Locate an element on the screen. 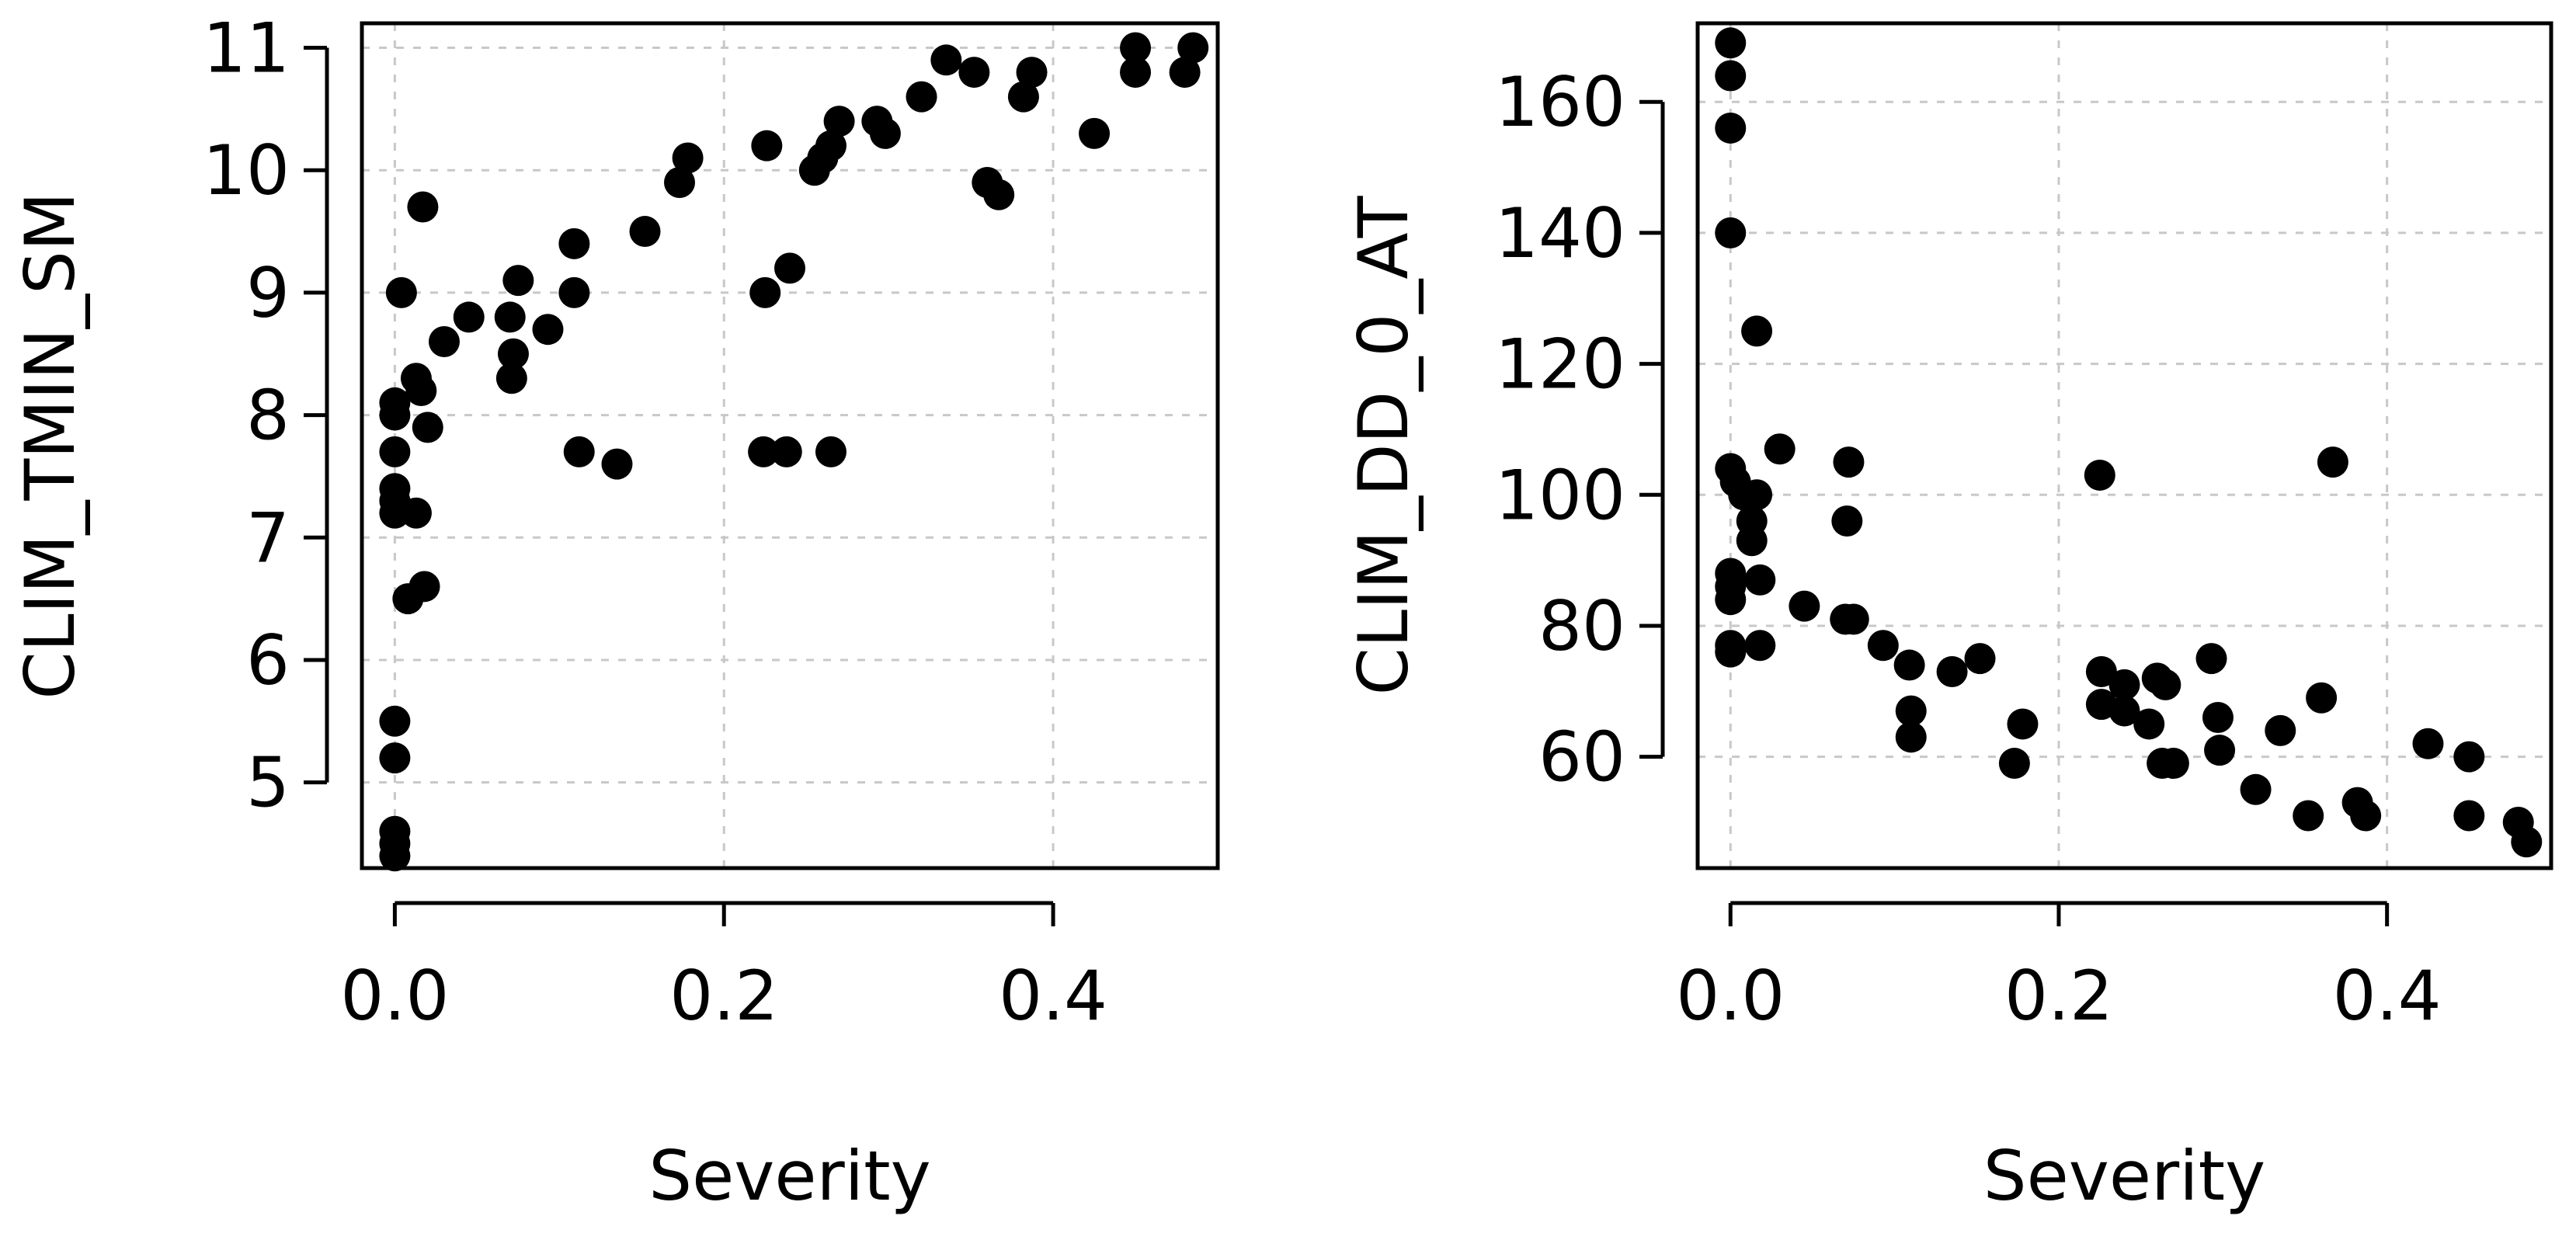 This screenshot has width=2576, height=1254. tmin-y-axis-label: CLIM_TMIN_SM is located at coordinates (50, 446).